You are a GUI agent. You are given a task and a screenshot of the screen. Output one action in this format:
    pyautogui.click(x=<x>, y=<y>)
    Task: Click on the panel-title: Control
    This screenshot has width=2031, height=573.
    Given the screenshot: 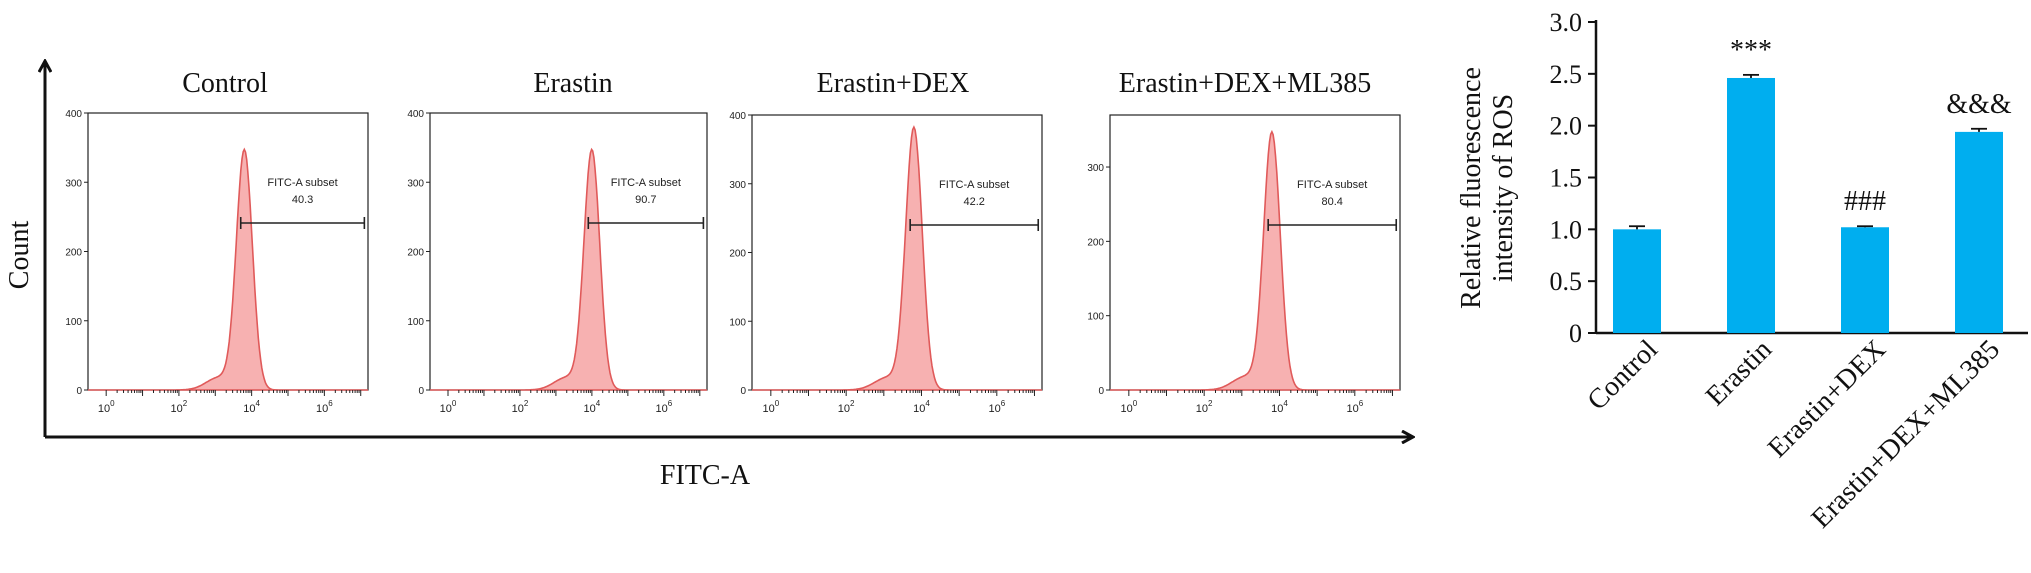 What is the action you would take?
    pyautogui.click(x=225, y=83)
    